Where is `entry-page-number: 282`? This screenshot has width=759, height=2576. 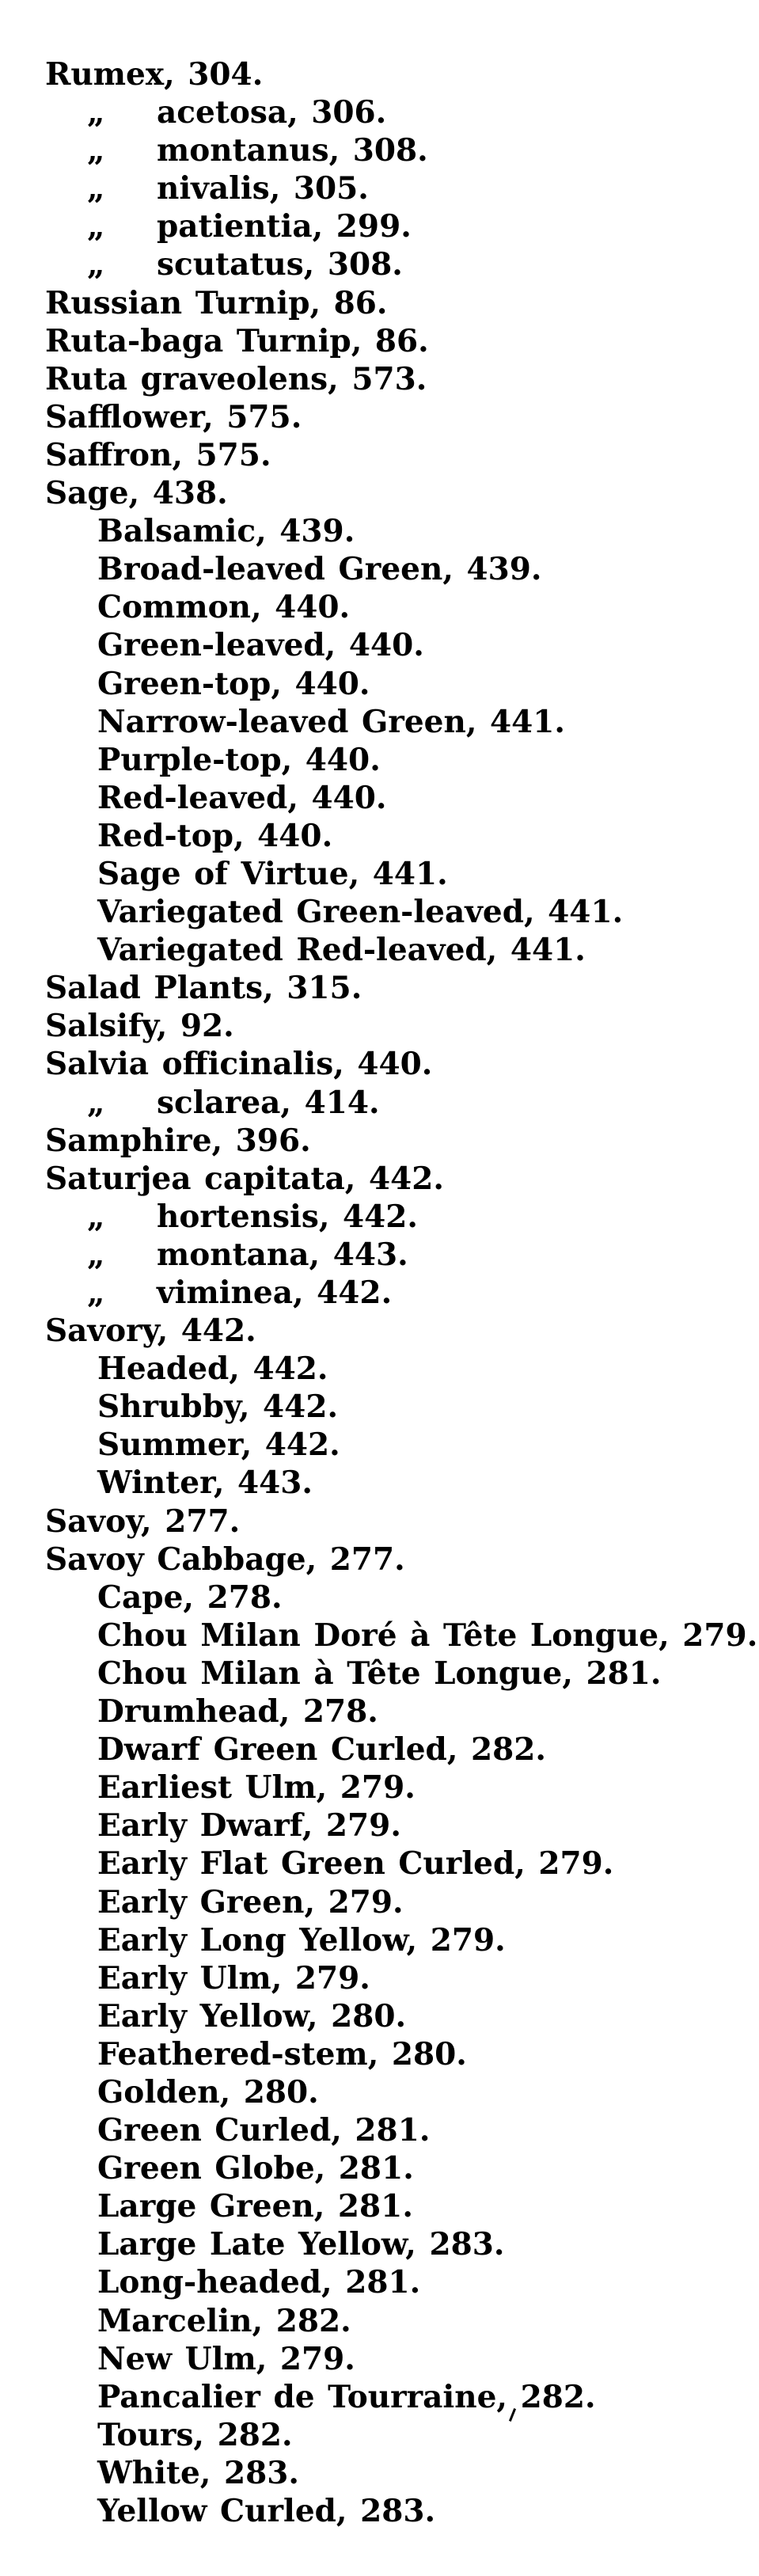
entry-page-number: 282 is located at coordinates (308, 2321).